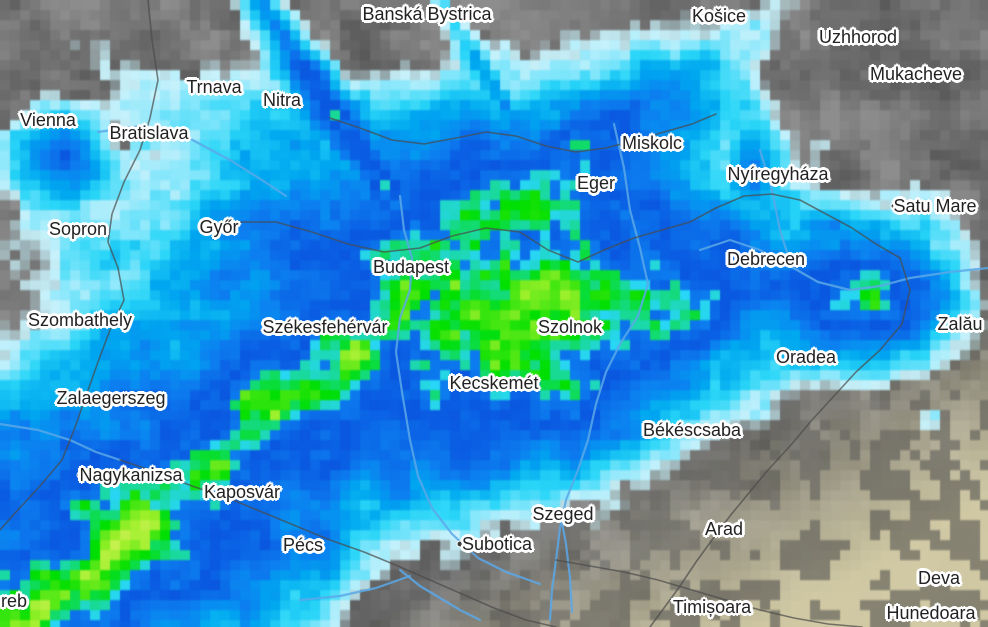  Describe the element at coordinates (775, 206) in the screenshot. I see `river-ukraine-river2` at that location.